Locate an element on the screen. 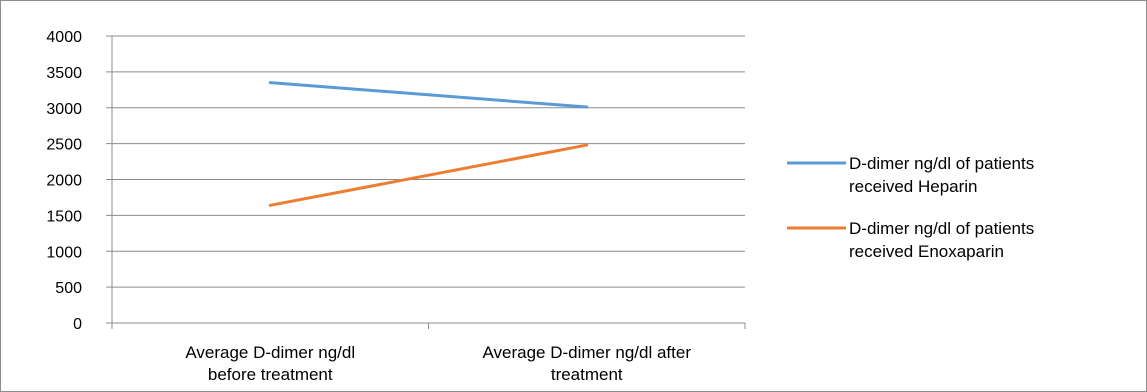 The height and width of the screenshot is (392, 1147). y-tick-label: 3500 is located at coordinates (64, 73).